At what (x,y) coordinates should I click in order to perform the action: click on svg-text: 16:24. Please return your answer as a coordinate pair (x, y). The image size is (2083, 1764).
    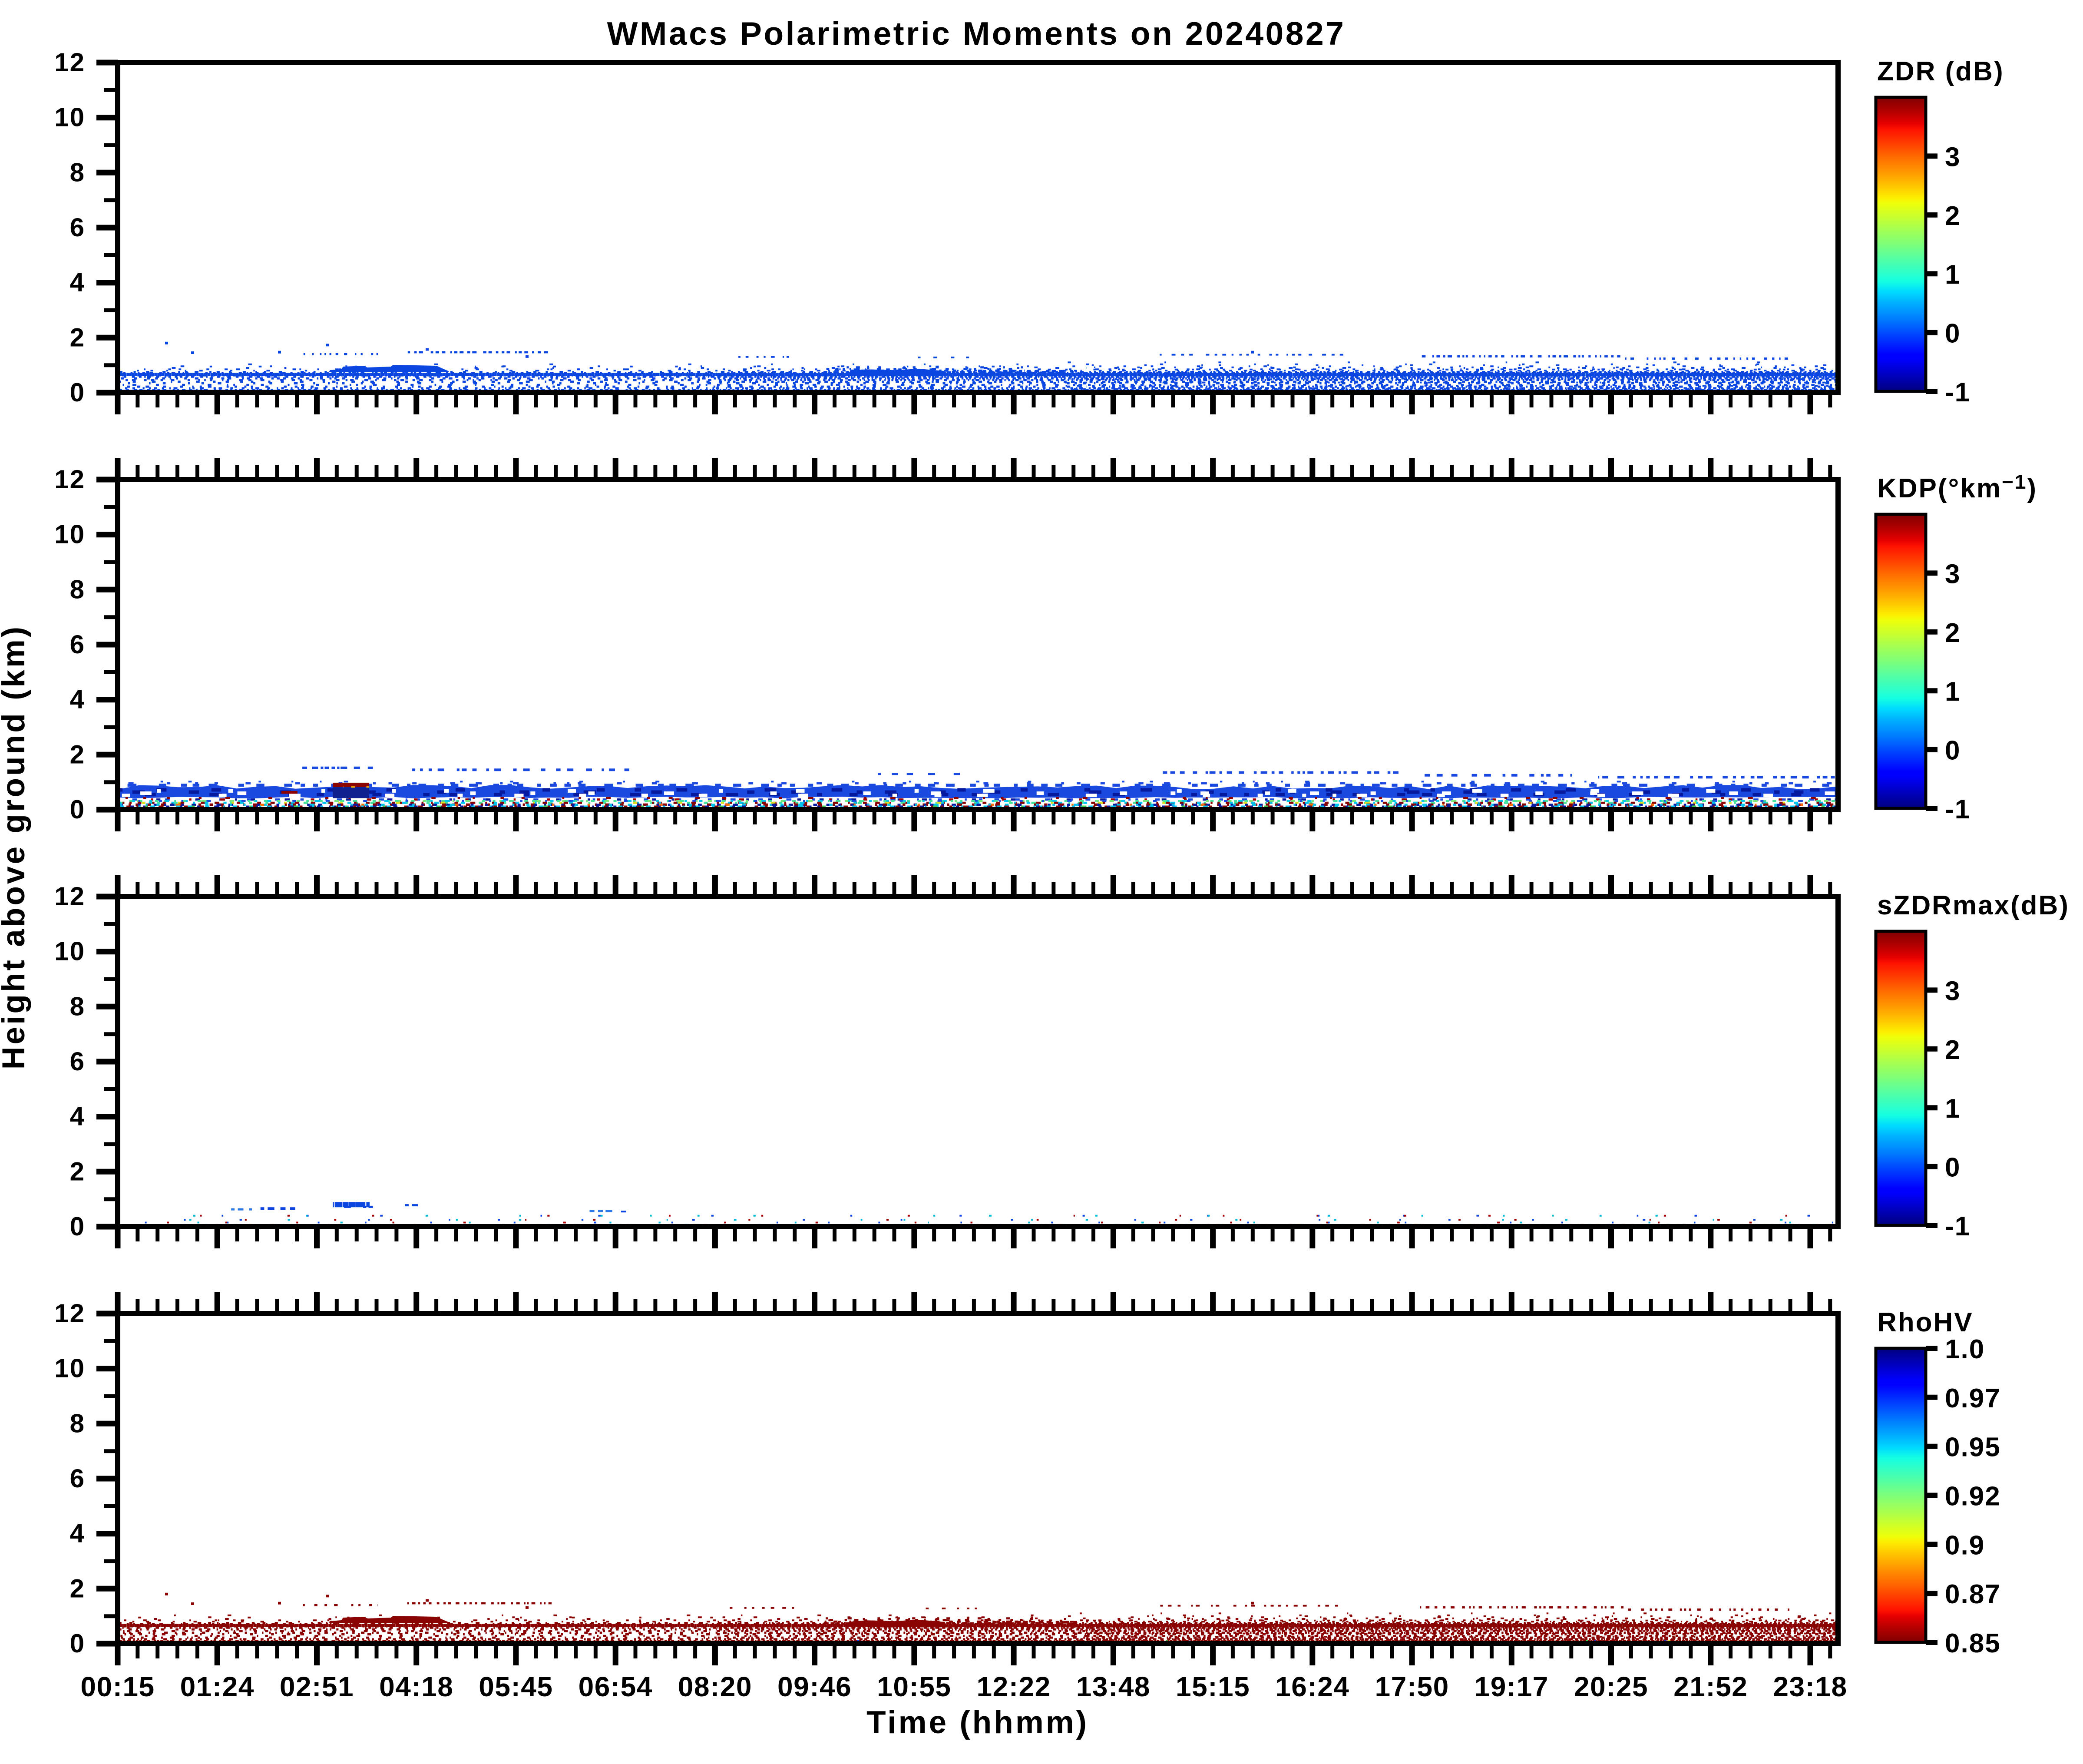
    Looking at the image, I should click on (1312, 1687).